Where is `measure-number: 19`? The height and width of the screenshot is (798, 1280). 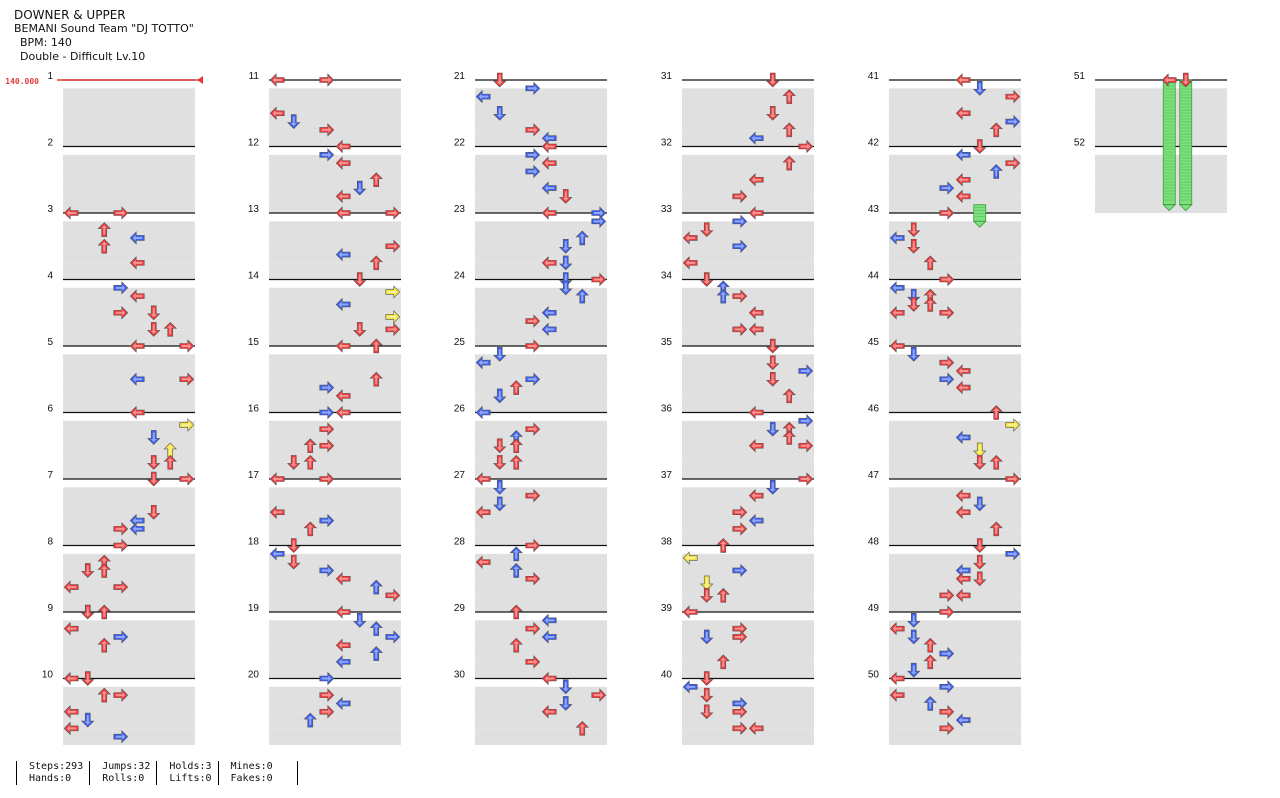
measure-number: 19 is located at coordinates (254, 608).